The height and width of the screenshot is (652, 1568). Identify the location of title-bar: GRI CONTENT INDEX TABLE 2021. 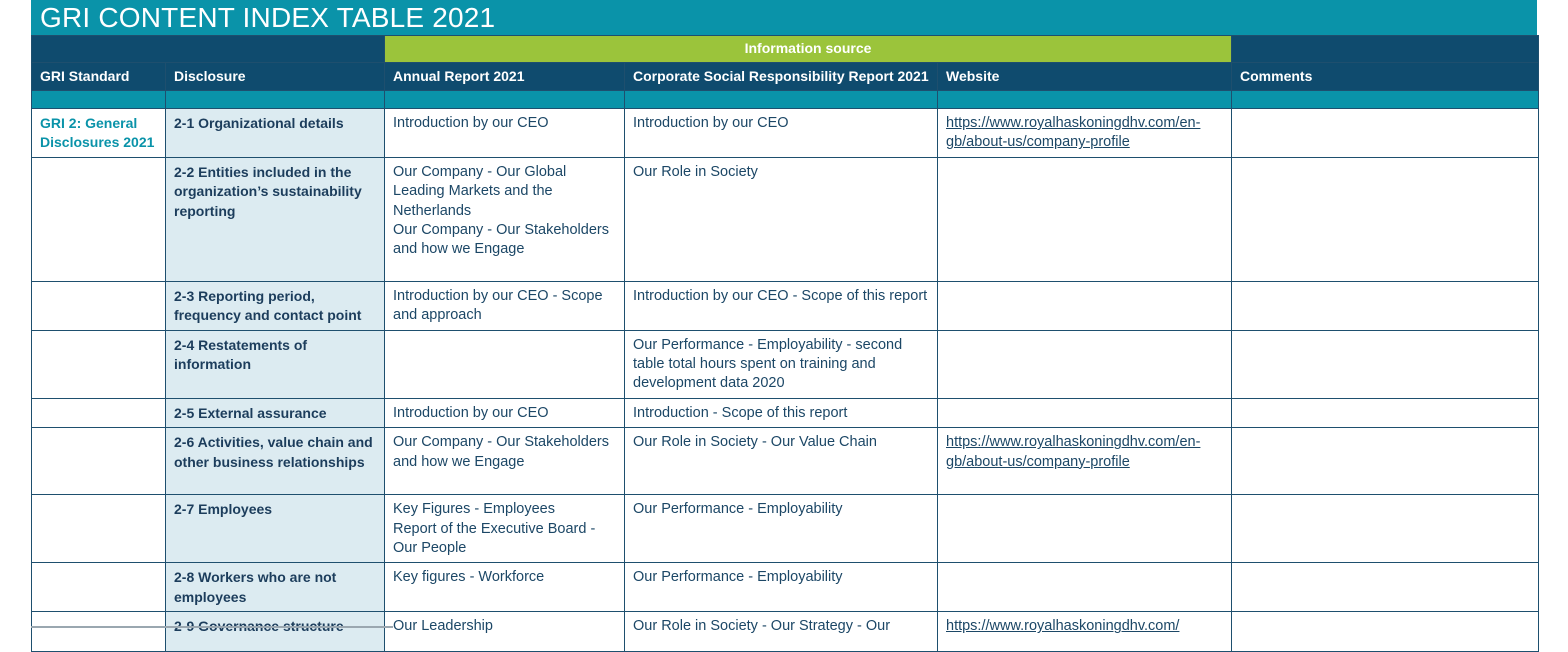
(784, 17).